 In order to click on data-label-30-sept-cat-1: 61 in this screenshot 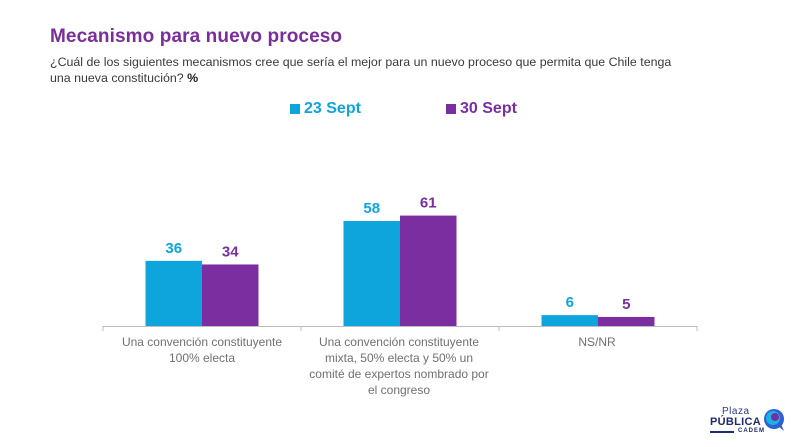, I will do `click(428, 203)`.